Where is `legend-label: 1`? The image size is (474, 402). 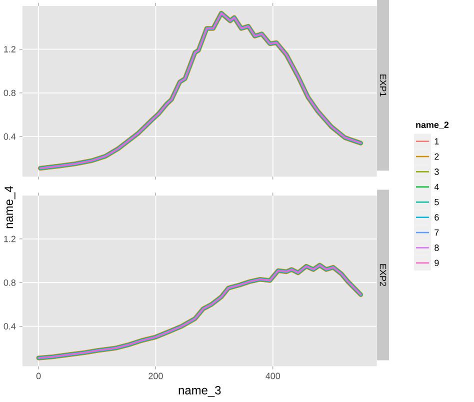 legend-label: 1 is located at coordinates (436, 141).